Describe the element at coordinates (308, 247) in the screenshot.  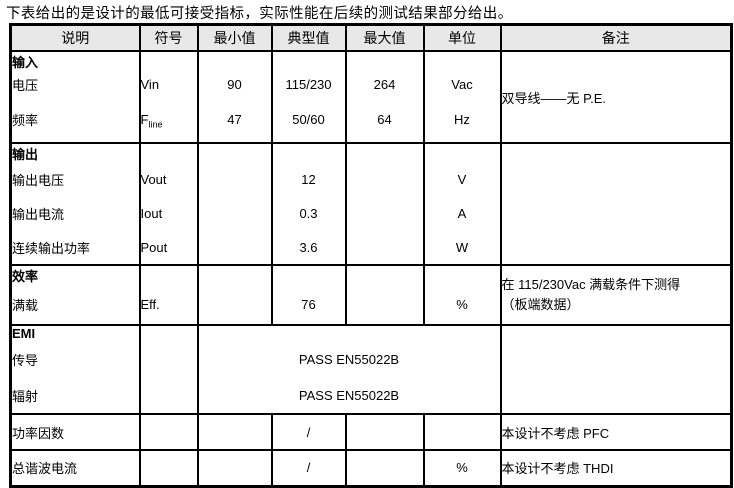
I see `output-power-typ: 3.6` at that location.